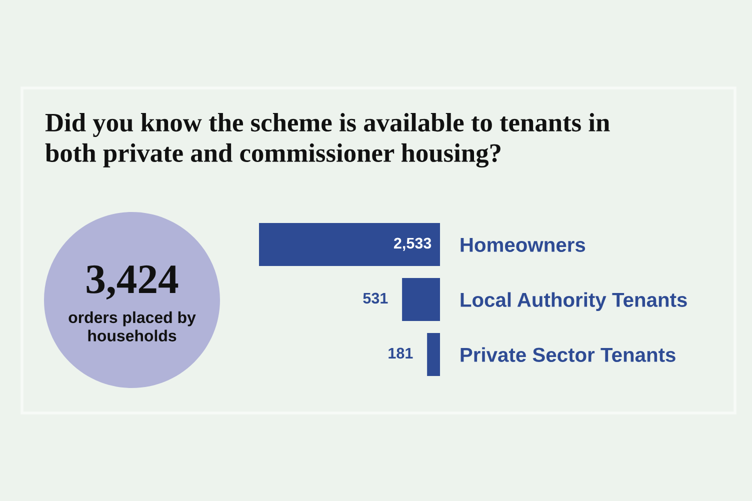  What do you see at coordinates (132, 326) in the screenshot?
I see `text: orders placed by households` at bounding box center [132, 326].